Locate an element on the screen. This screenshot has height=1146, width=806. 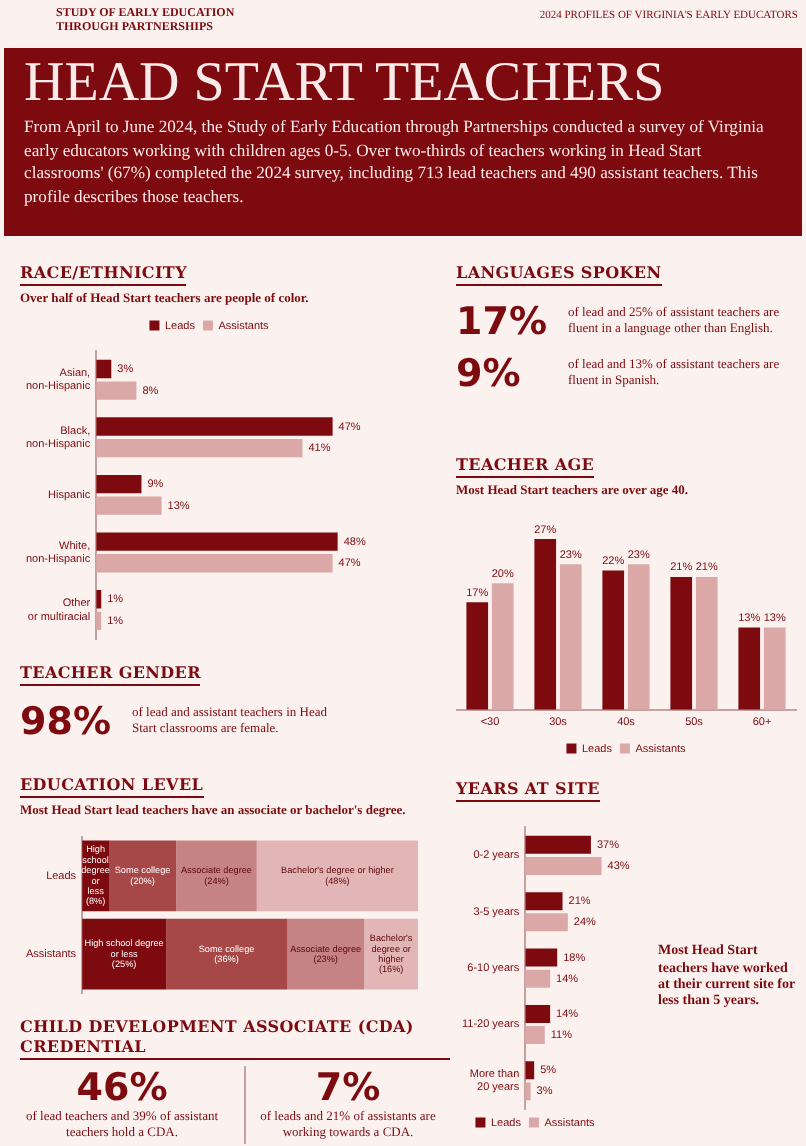
chart-title: RACE/ETHNICITY is located at coordinates (103, 274).